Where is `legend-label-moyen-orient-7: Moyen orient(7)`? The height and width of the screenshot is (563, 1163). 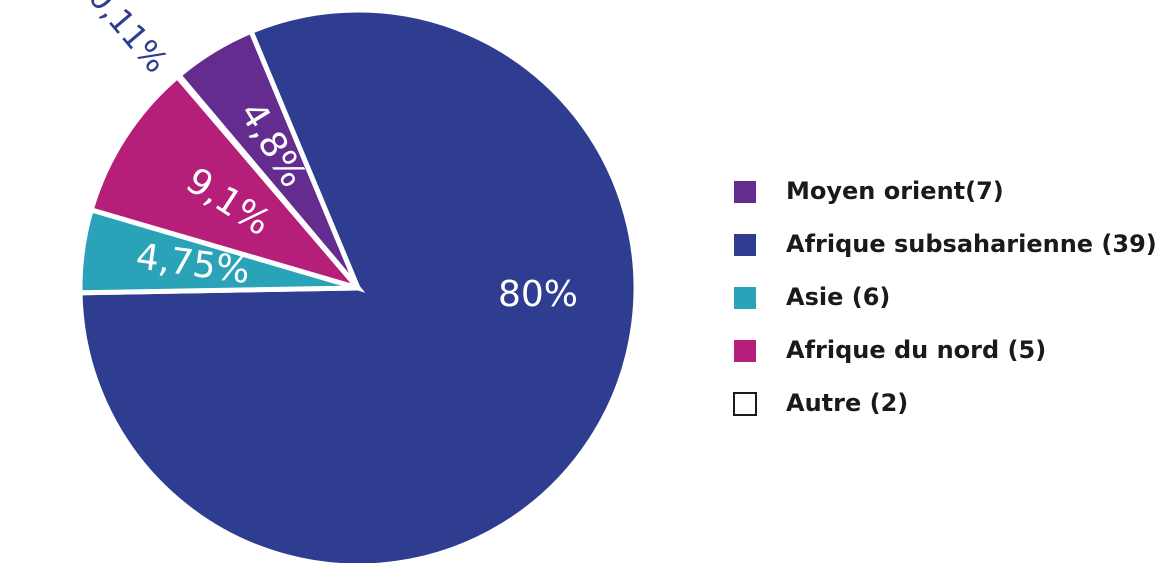
legend-label-moyen-orient-7: Moyen orient(7) is located at coordinates (895, 191).